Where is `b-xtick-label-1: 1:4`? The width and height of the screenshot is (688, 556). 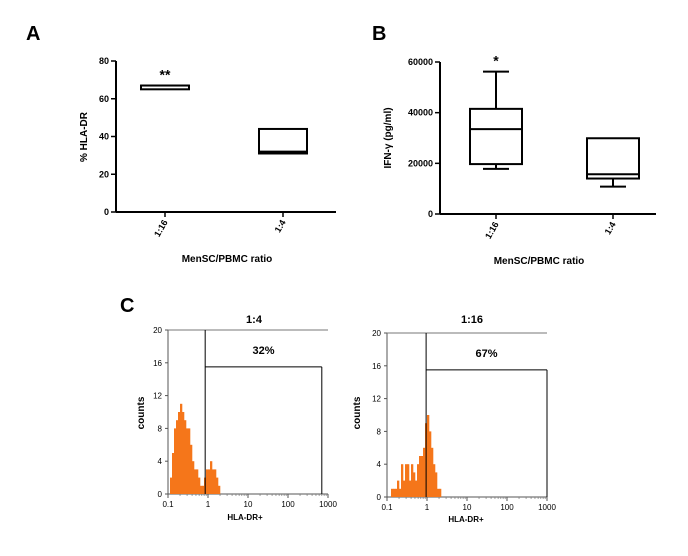 b-xtick-label-1: 1:4 is located at coordinates (610, 228).